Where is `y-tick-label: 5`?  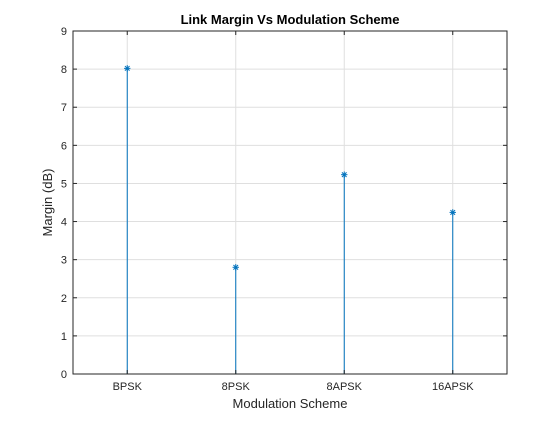
y-tick-label: 5 is located at coordinates (64, 184).